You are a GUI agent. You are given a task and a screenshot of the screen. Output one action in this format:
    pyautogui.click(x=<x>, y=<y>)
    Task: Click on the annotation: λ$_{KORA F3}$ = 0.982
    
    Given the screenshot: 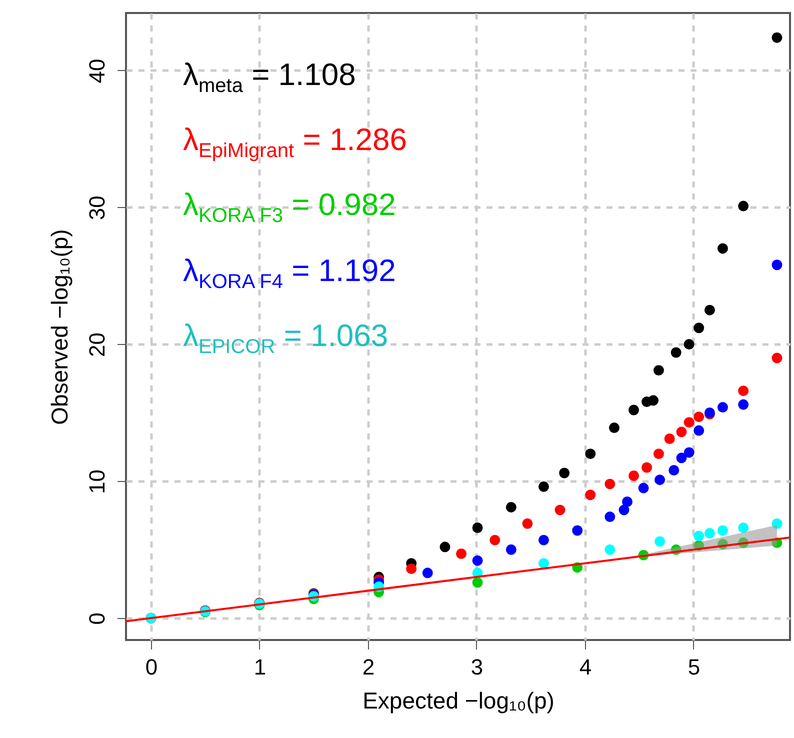 What is the action you would take?
    pyautogui.click(x=290, y=208)
    